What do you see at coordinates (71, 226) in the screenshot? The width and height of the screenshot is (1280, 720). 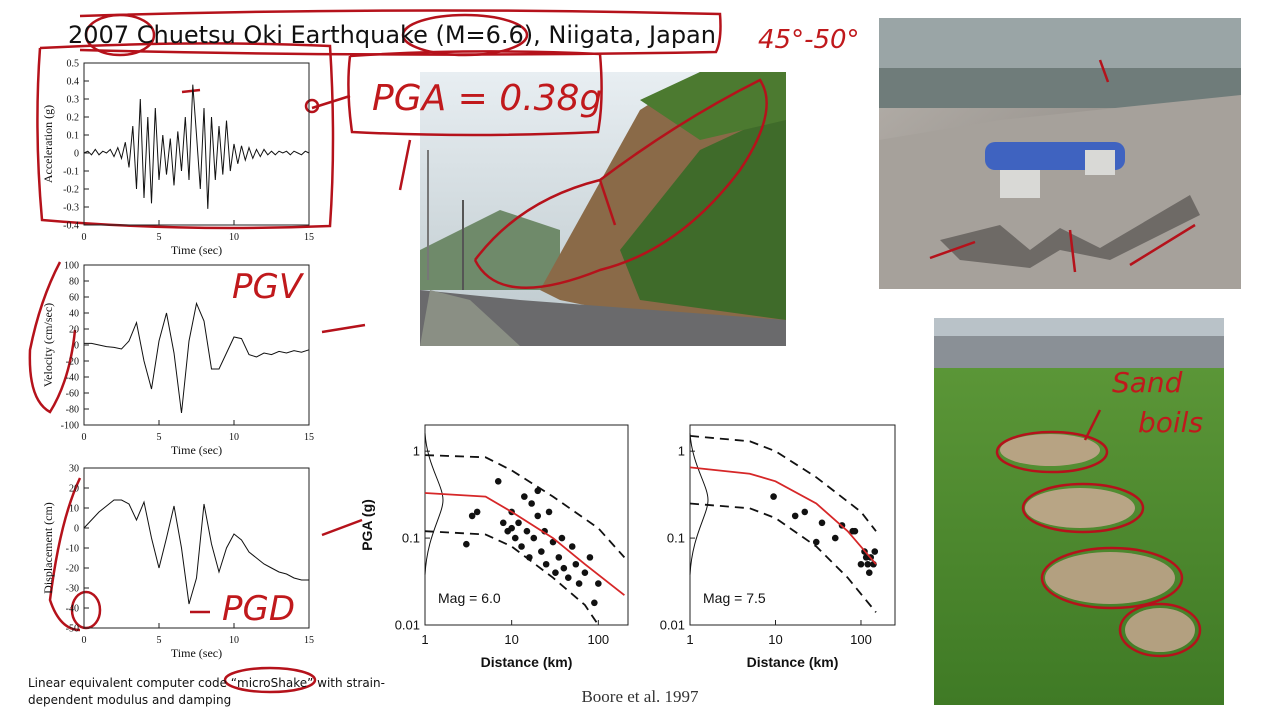 I see `y-tick-label: -0.4` at bounding box center [71, 226].